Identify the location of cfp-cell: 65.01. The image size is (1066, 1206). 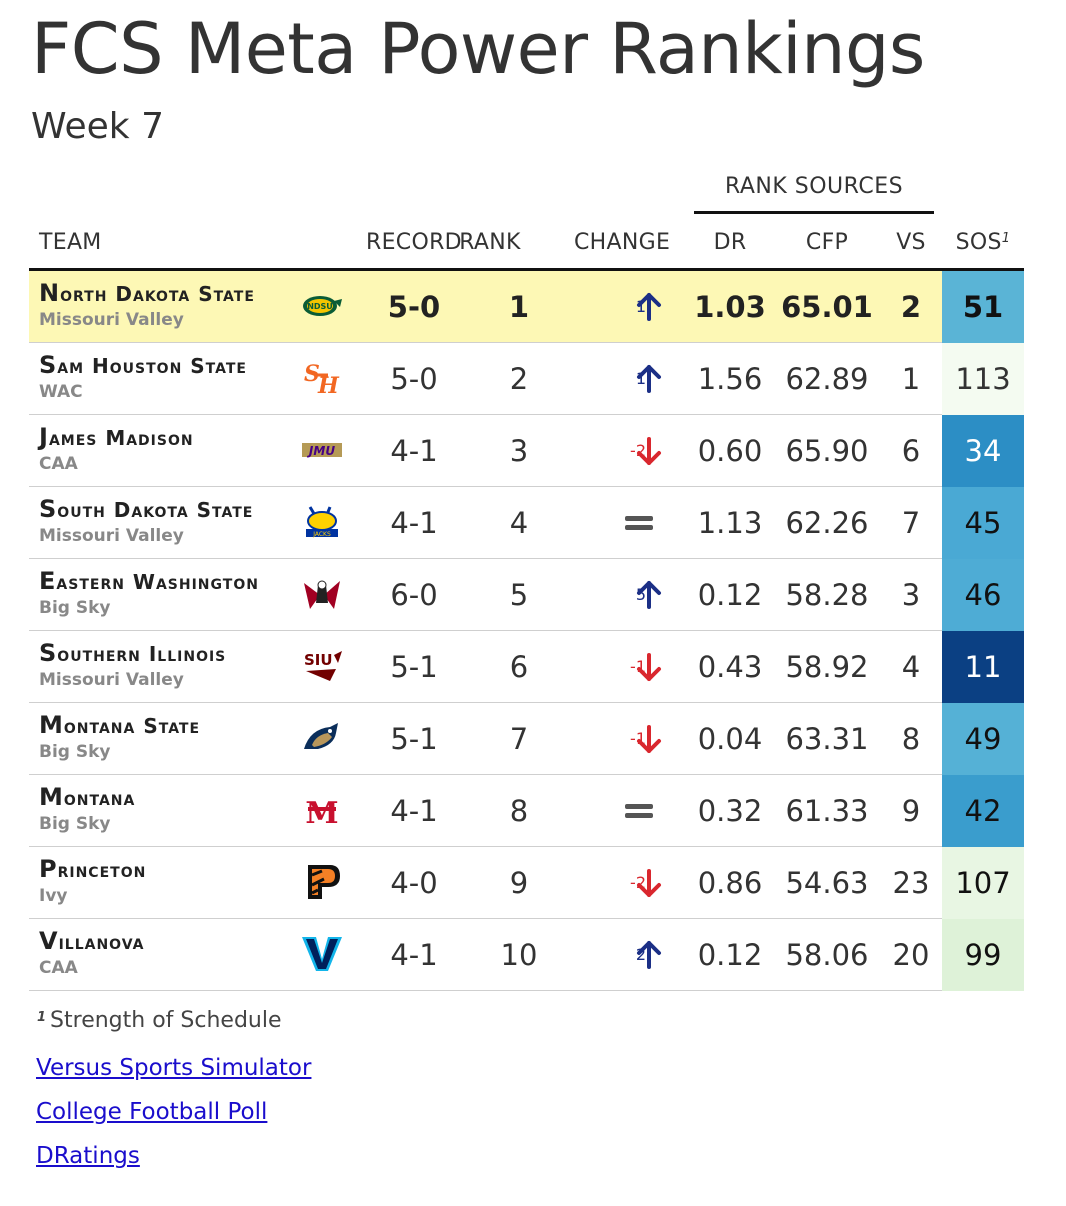
(827, 307).